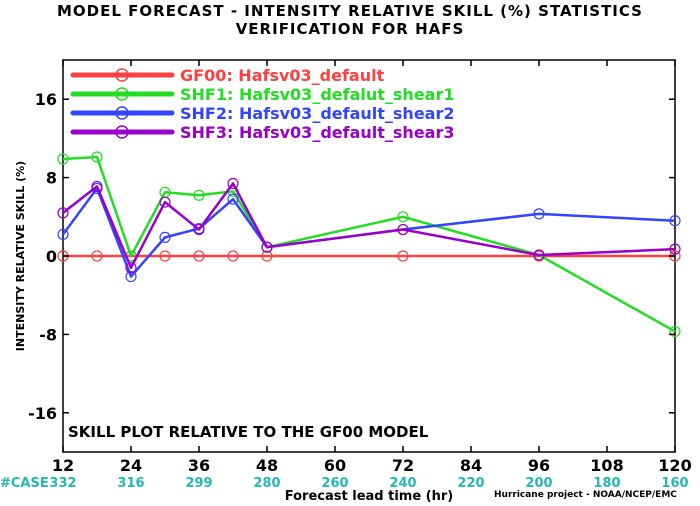 The width and height of the screenshot is (700, 506). Describe the element at coordinates (402, 483) in the screenshot. I see `case-count: 240` at that location.